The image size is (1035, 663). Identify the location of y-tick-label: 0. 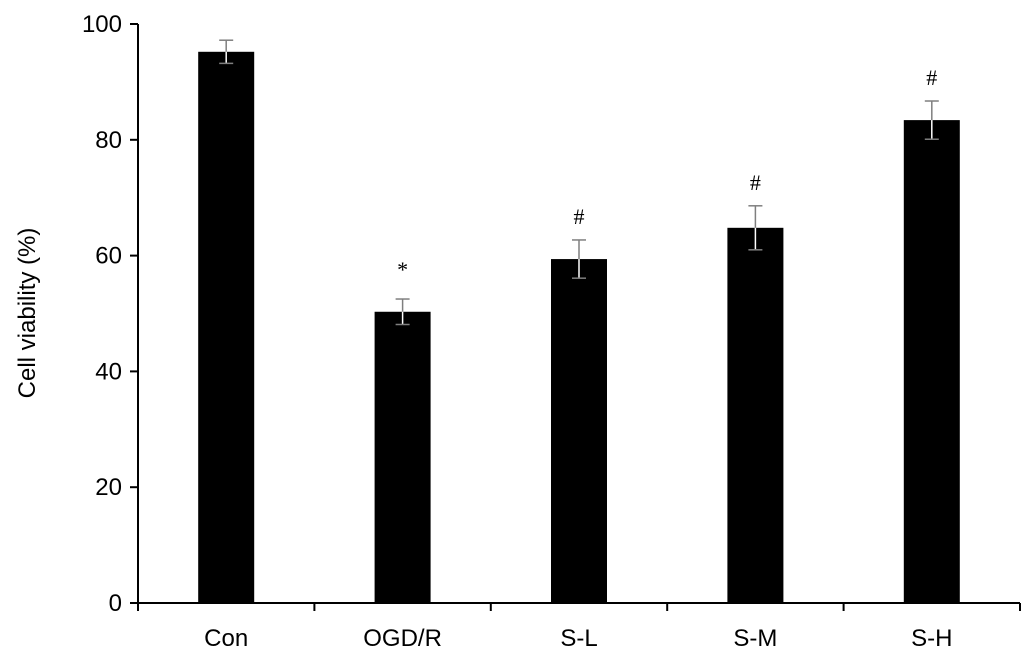
(115, 603).